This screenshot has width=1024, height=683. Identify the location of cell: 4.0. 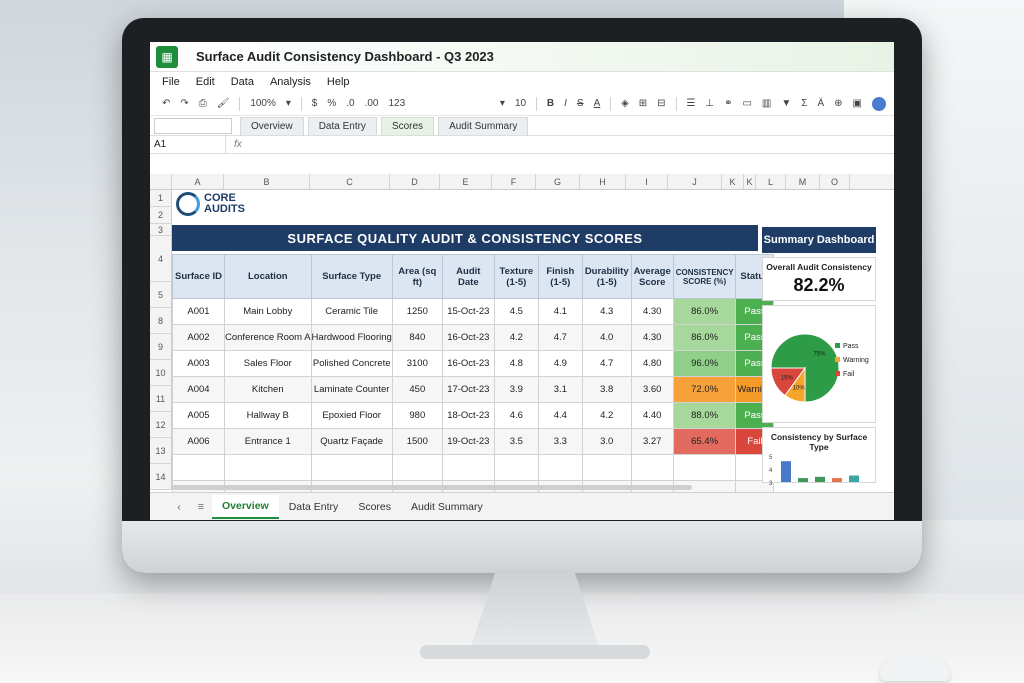
(606, 337).